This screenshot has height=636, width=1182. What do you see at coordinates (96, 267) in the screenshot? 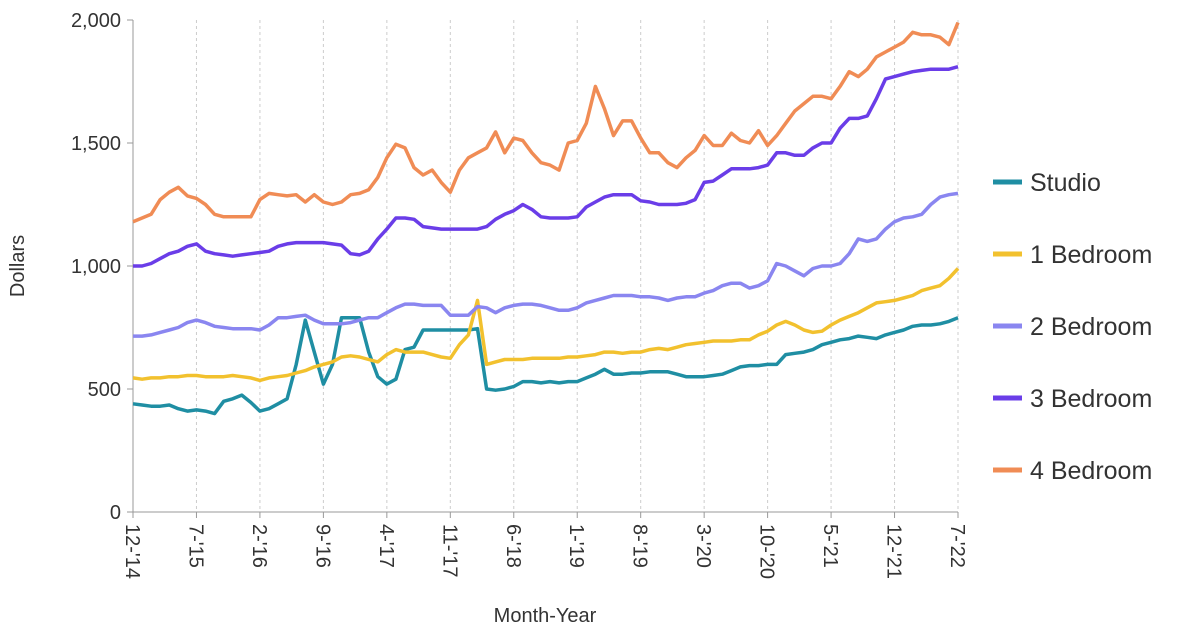
I see `y-tick-label: 1,000` at bounding box center [96, 267].